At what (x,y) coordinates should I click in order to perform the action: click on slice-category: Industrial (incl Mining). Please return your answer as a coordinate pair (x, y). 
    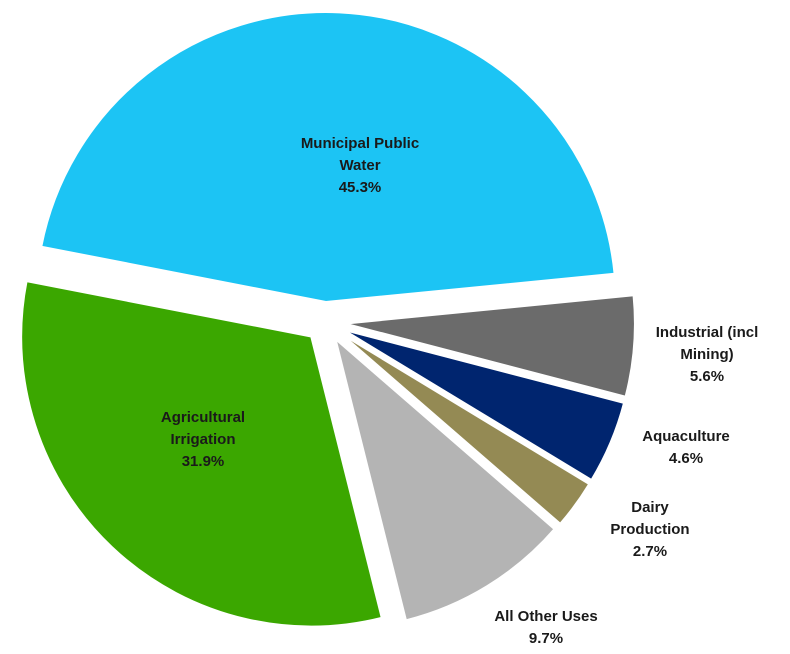
    Looking at the image, I should click on (707, 343).